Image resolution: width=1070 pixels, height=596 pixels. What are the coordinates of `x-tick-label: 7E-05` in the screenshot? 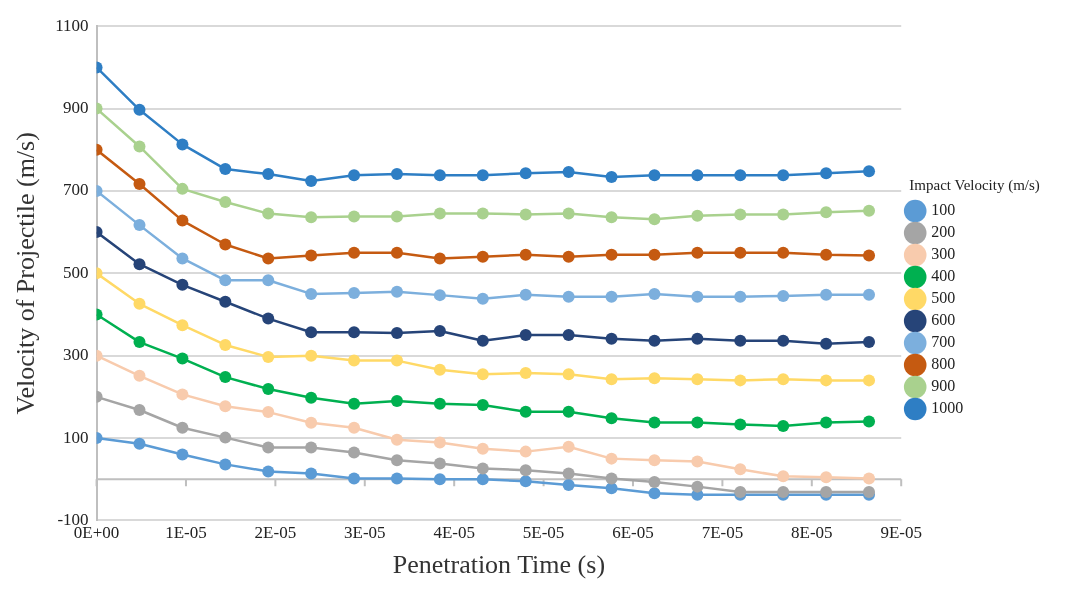 It's located at (722, 533).